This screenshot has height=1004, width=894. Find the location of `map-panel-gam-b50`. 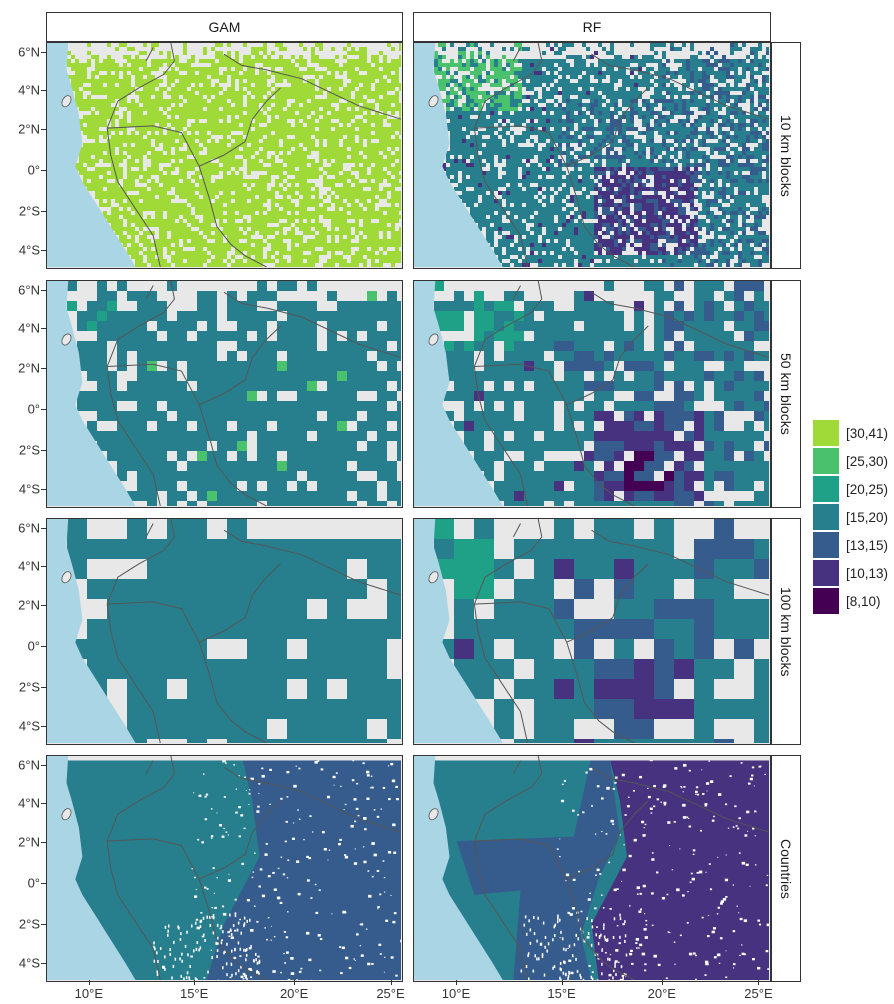

map-panel-gam-b50 is located at coordinates (224, 394).